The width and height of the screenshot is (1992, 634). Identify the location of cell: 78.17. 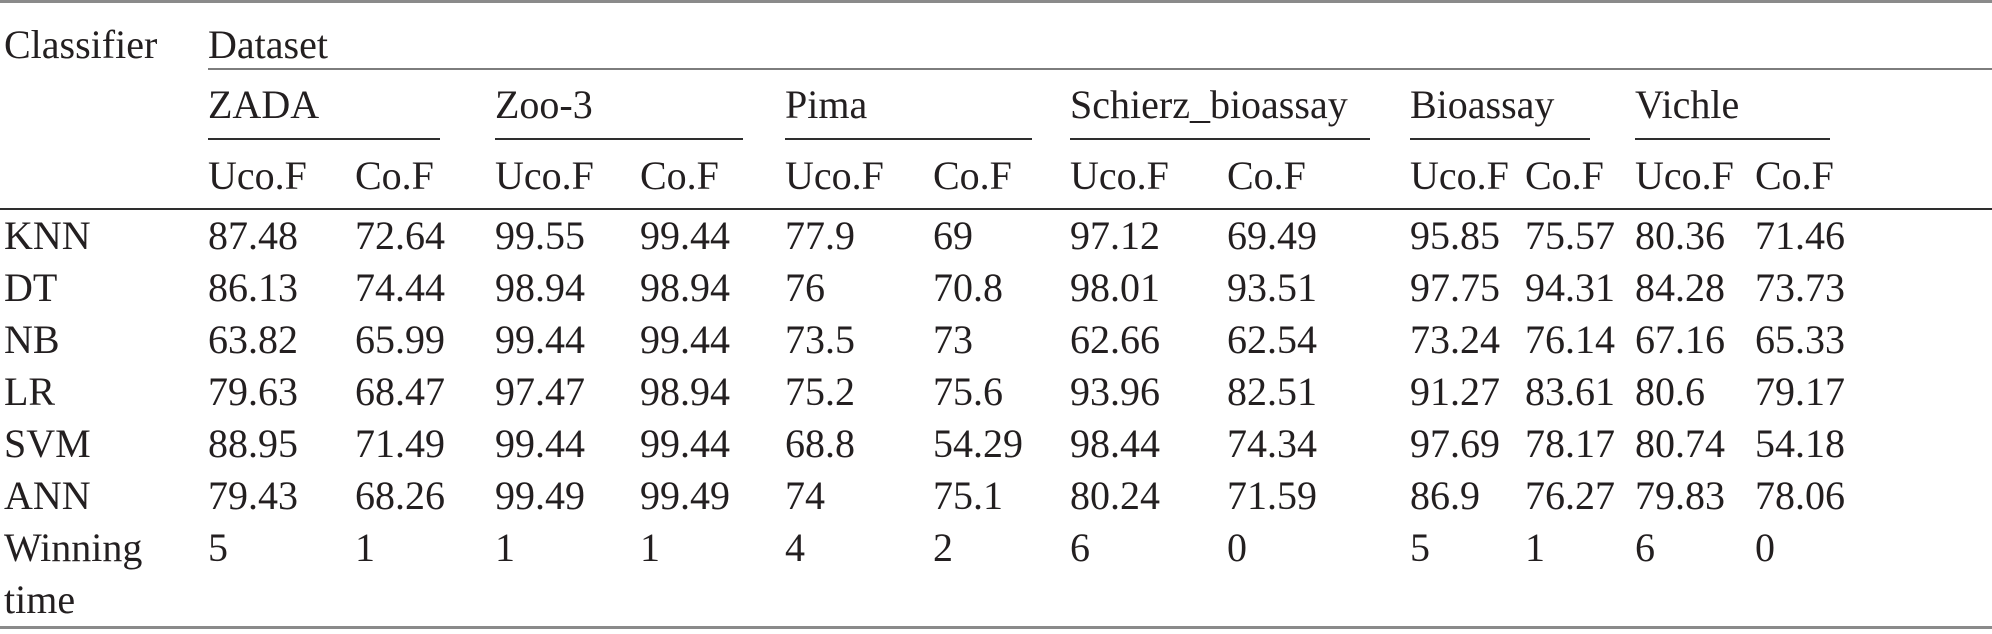
(1570, 443).